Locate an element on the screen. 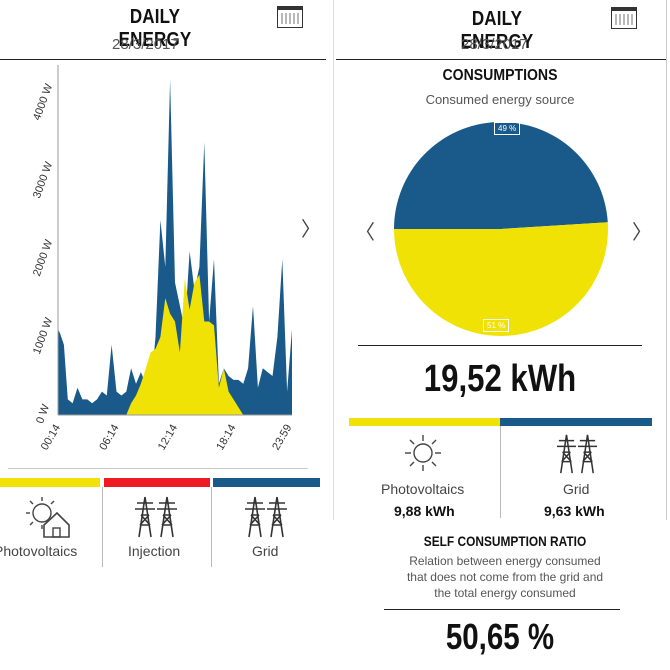 This screenshot has height=670, width=670. legend-bar-injection is located at coordinates (157, 482).